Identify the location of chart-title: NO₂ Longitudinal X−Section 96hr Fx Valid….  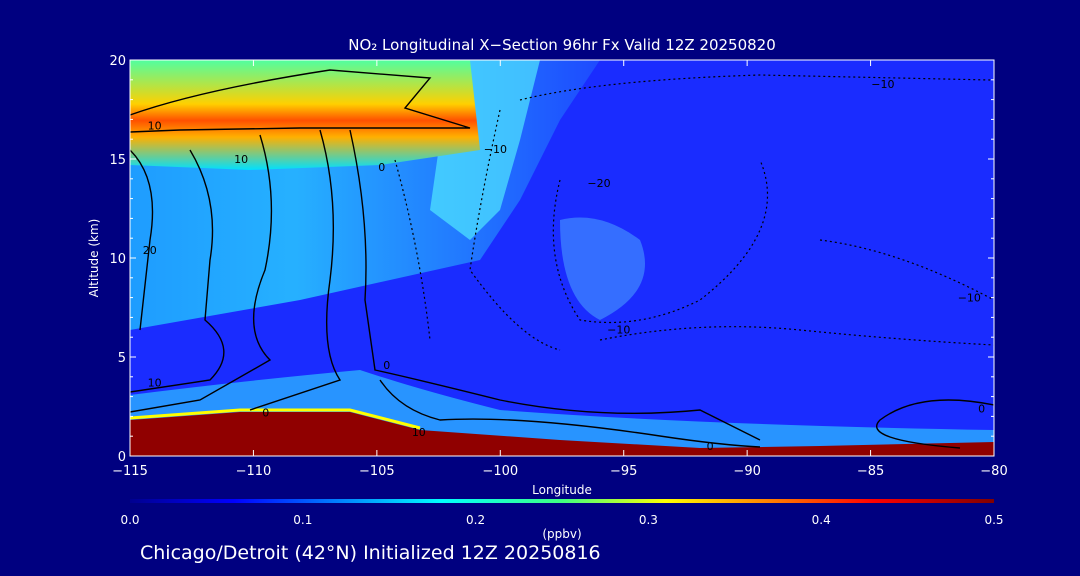
(562, 45).